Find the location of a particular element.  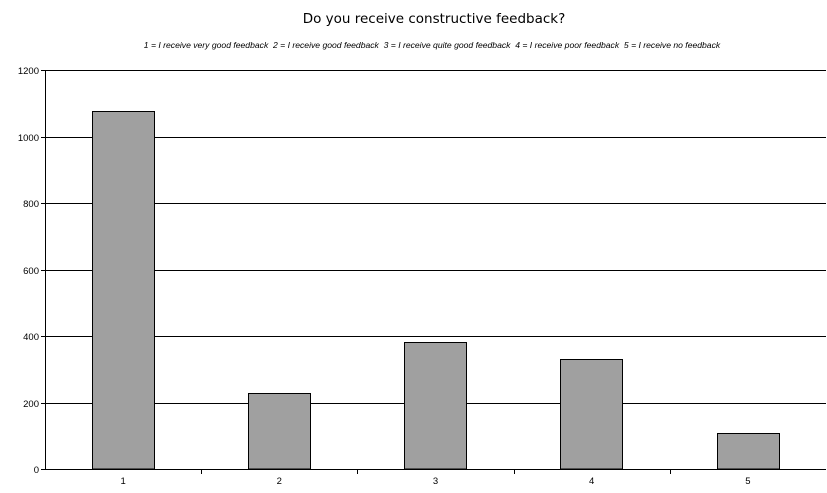

y-tick-label: 200 is located at coordinates (31, 404).